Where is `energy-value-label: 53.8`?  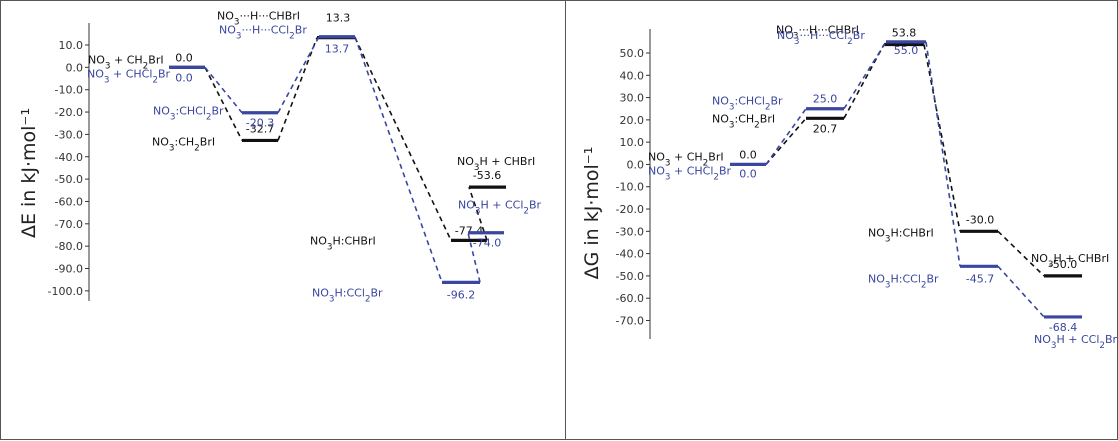 energy-value-label: 53.8 is located at coordinates (904, 33).